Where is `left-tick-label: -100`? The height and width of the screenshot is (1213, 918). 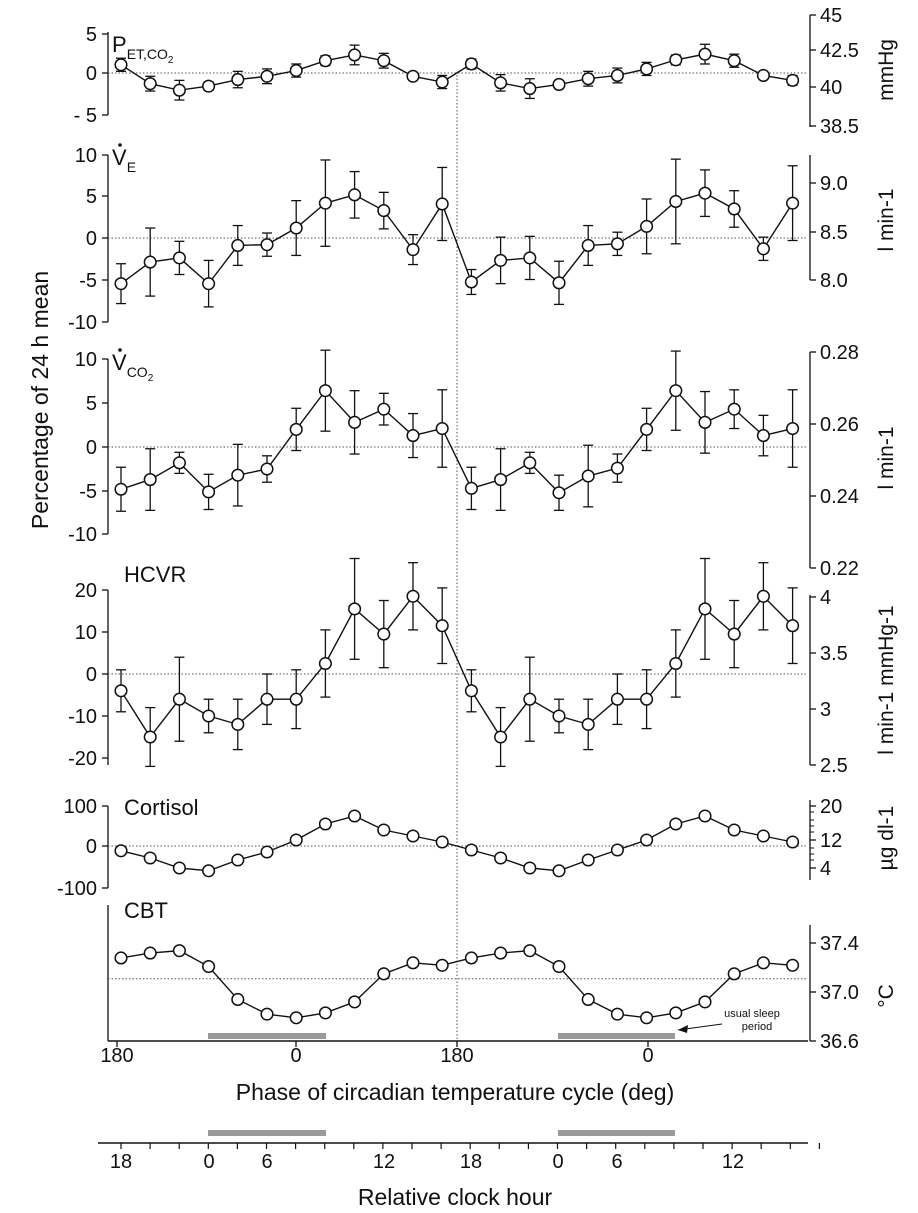 left-tick-label: -100 is located at coordinates (77, 889).